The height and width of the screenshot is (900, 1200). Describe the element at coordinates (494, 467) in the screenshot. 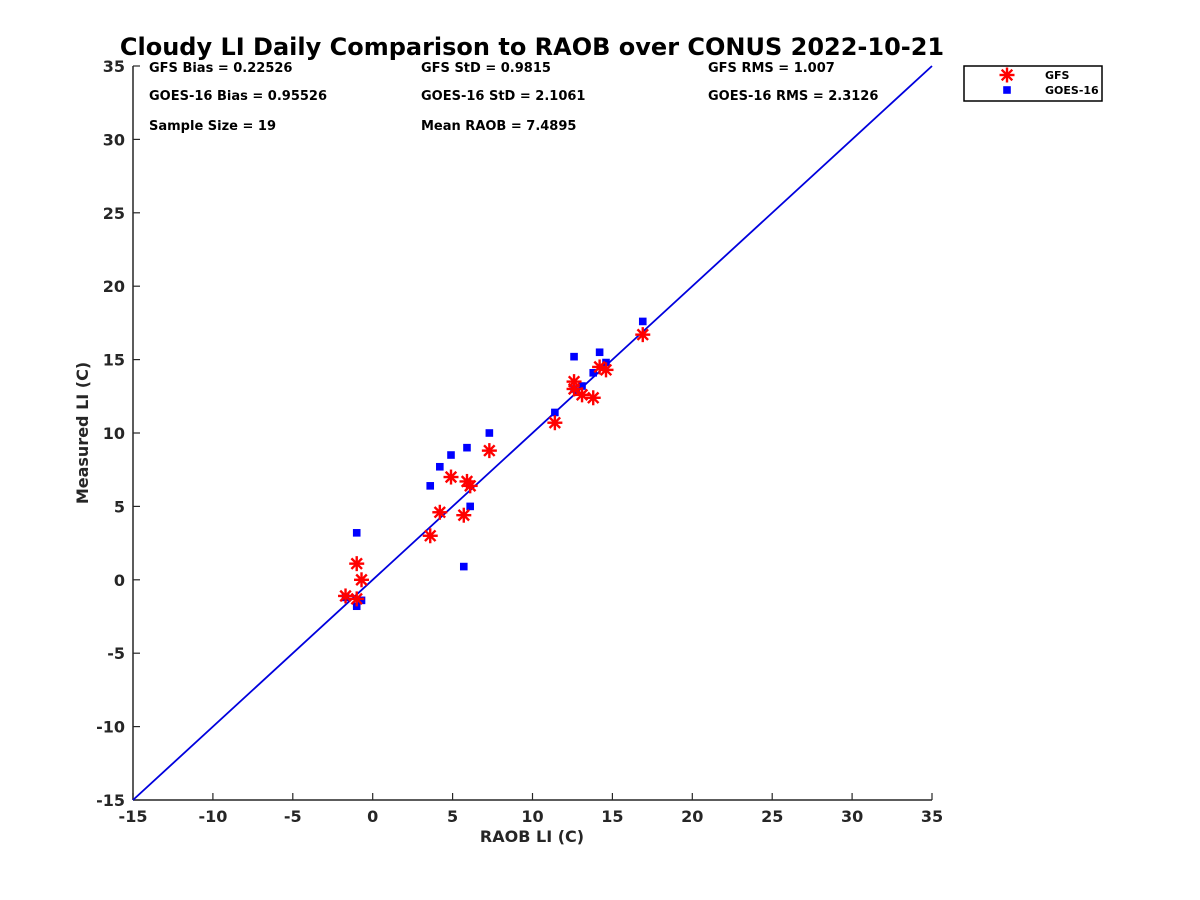

I see `gfs-series` at that location.